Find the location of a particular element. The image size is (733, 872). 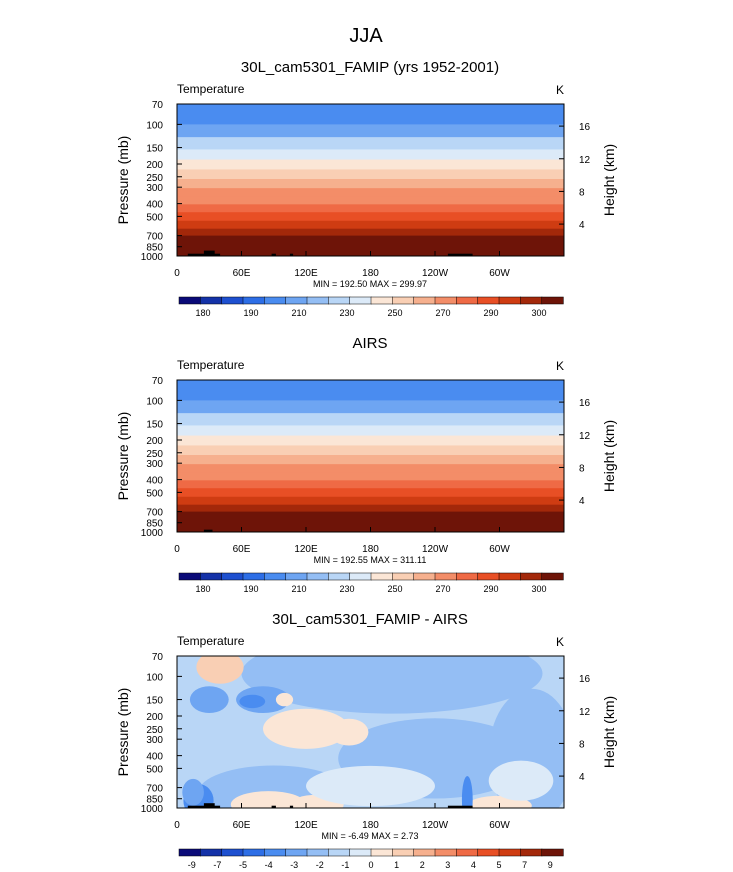

colorbar-label: 5 is located at coordinates (498, 865).